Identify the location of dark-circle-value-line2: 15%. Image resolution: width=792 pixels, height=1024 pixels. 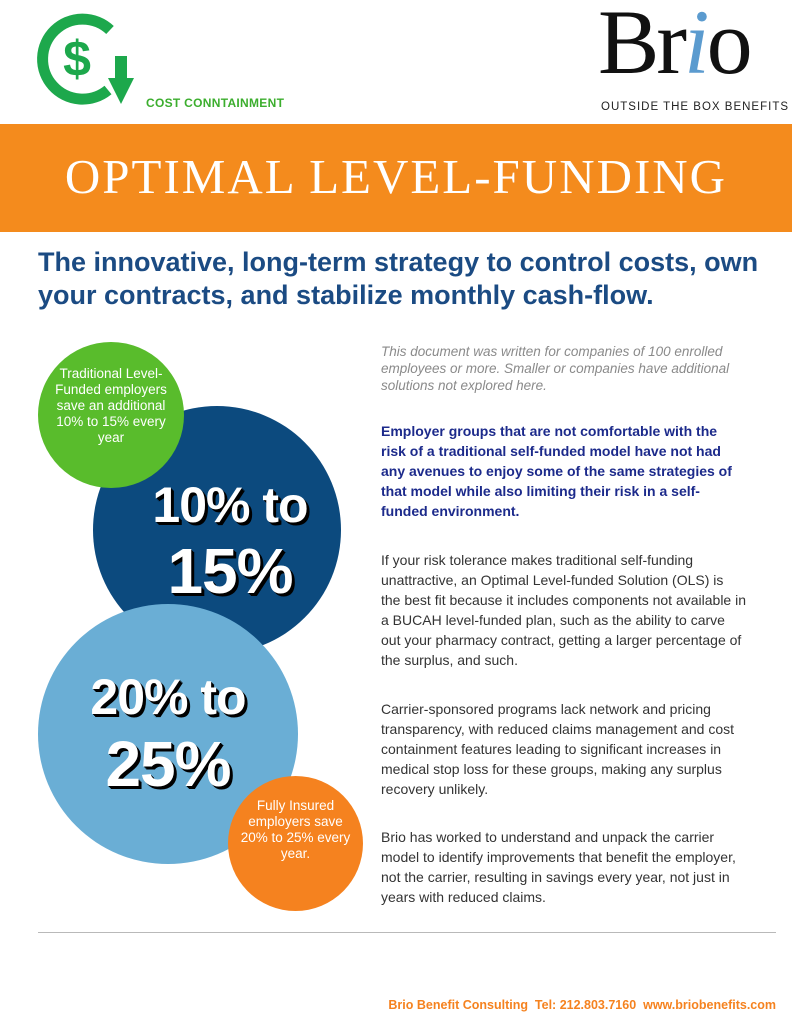
(230, 571).